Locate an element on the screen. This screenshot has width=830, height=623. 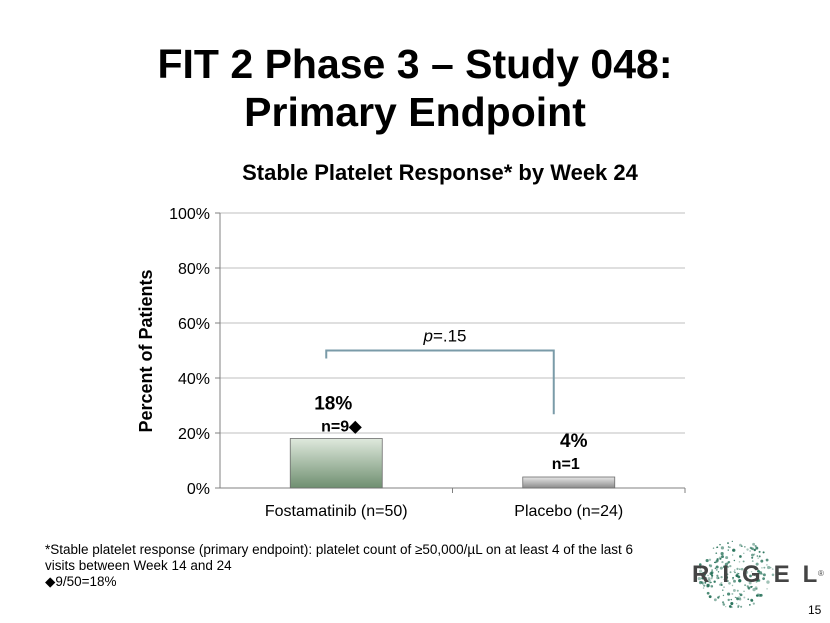
data-labels: 18% n=9◆ 4% n=1 is located at coordinates (450, 434).